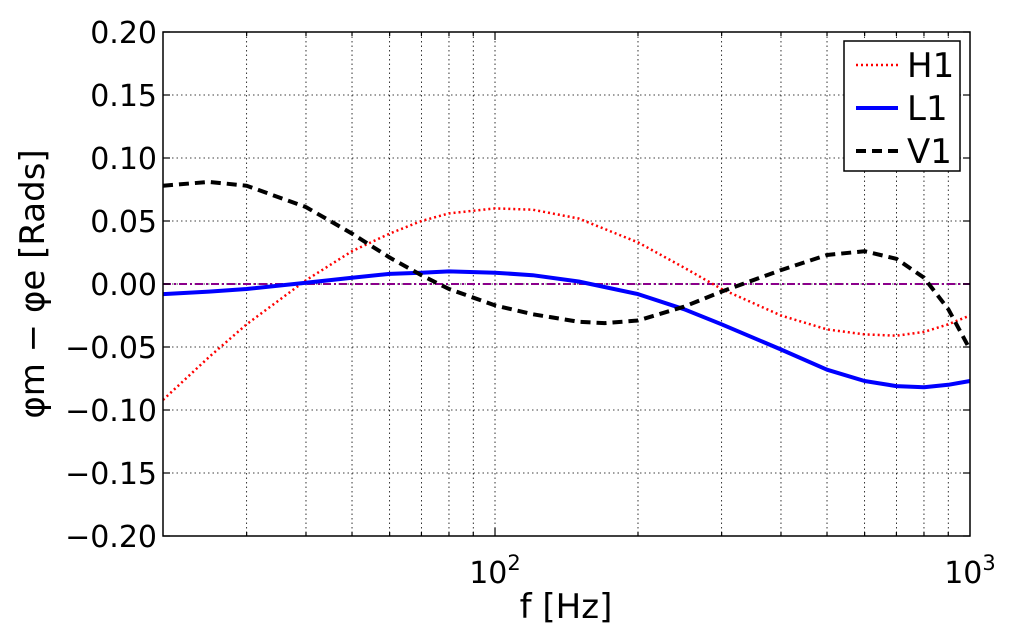  I want to click on y-axis-label-text: φm − φe [Rads], so click(33, 283).